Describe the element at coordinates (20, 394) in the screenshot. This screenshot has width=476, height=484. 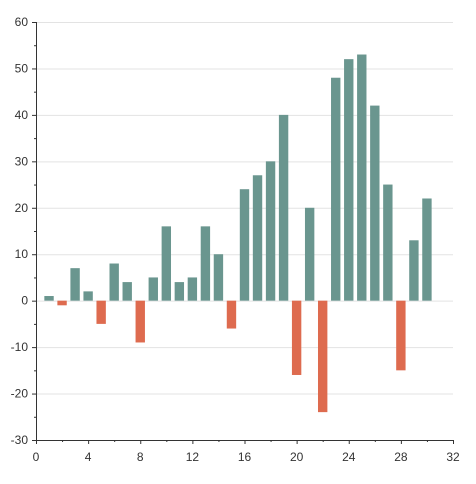
I see `y-tick-label: -20` at that location.